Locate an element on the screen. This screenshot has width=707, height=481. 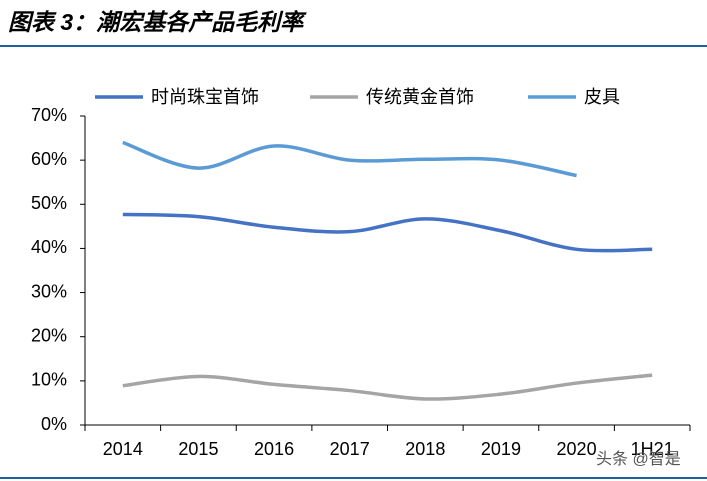
y-tick-label: 50% is located at coordinates (49, 203).